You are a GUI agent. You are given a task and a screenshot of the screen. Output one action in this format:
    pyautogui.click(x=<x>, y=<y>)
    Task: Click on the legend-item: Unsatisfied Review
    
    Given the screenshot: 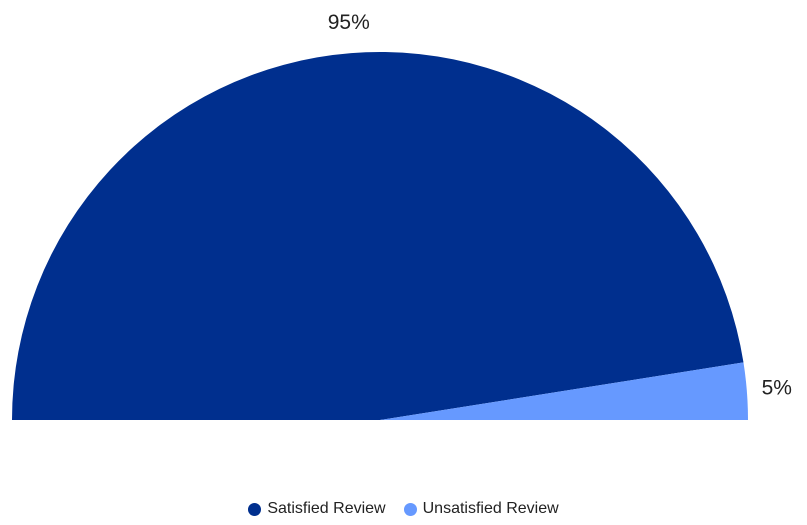 What is the action you would take?
    pyautogui.click(x=481, y=509)
    